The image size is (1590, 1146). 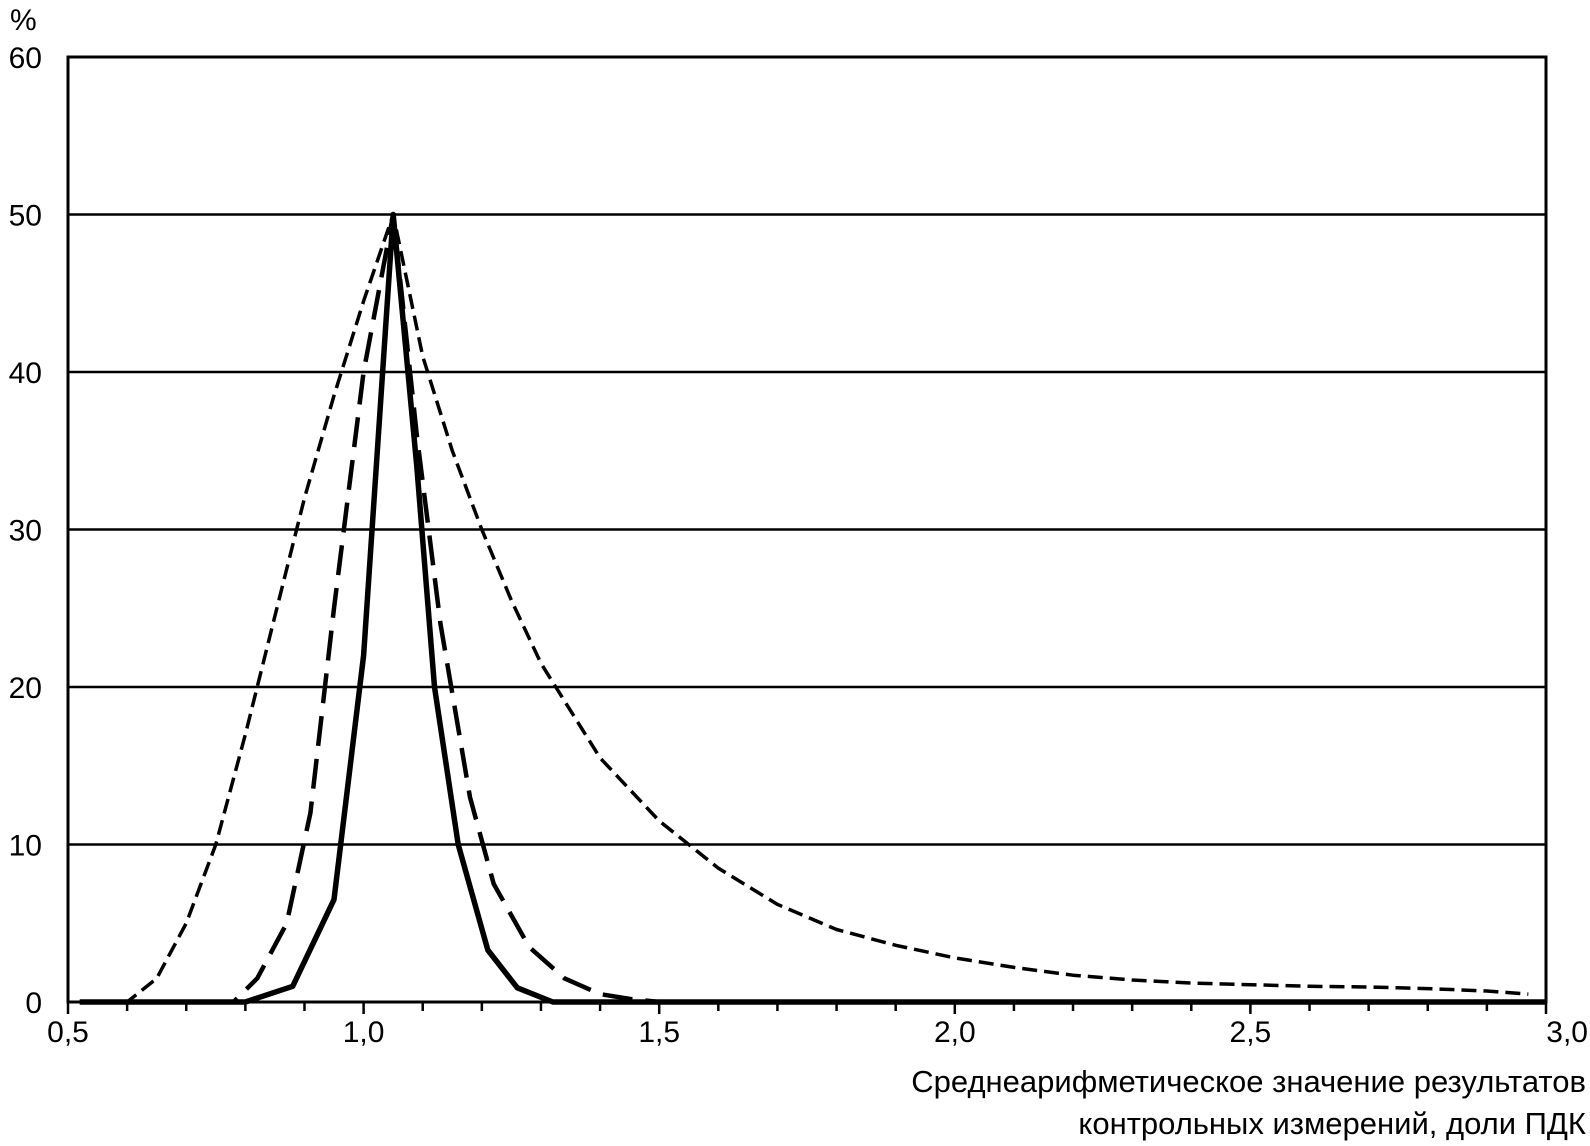 I want to click on x-tick-label: 2,5, so click(x=1251, y=1032).